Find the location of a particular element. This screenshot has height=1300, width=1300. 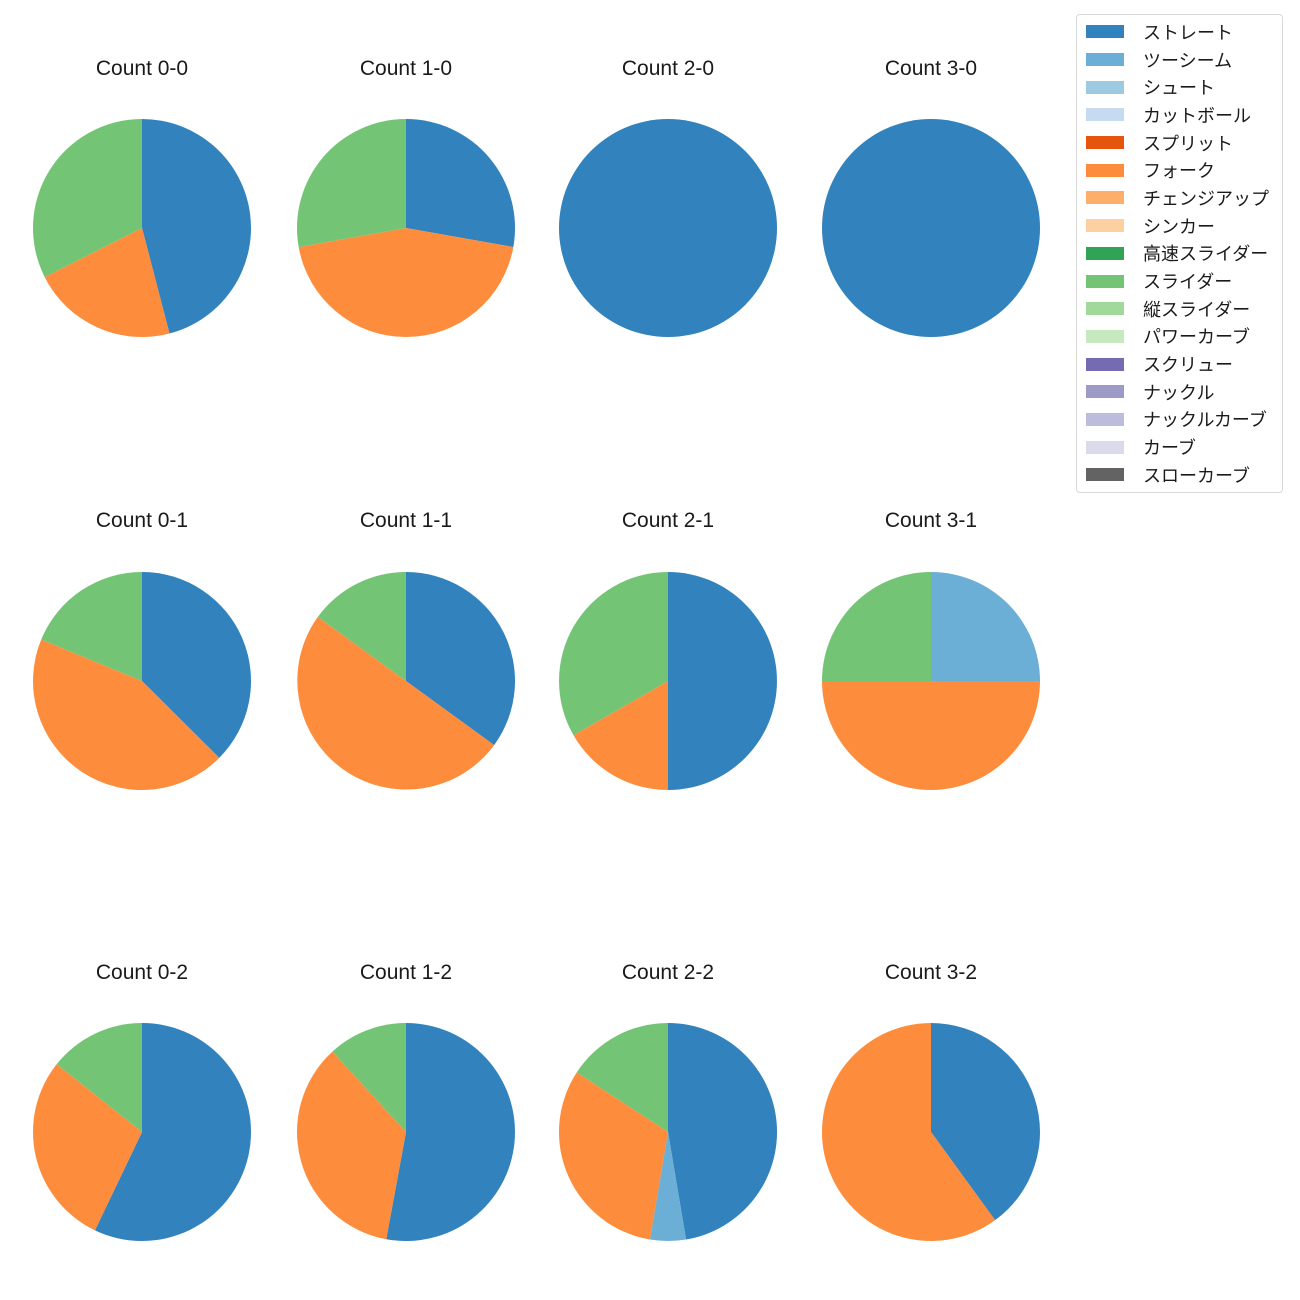

legend-label: スプリット is located at coordinates (1188, 143).